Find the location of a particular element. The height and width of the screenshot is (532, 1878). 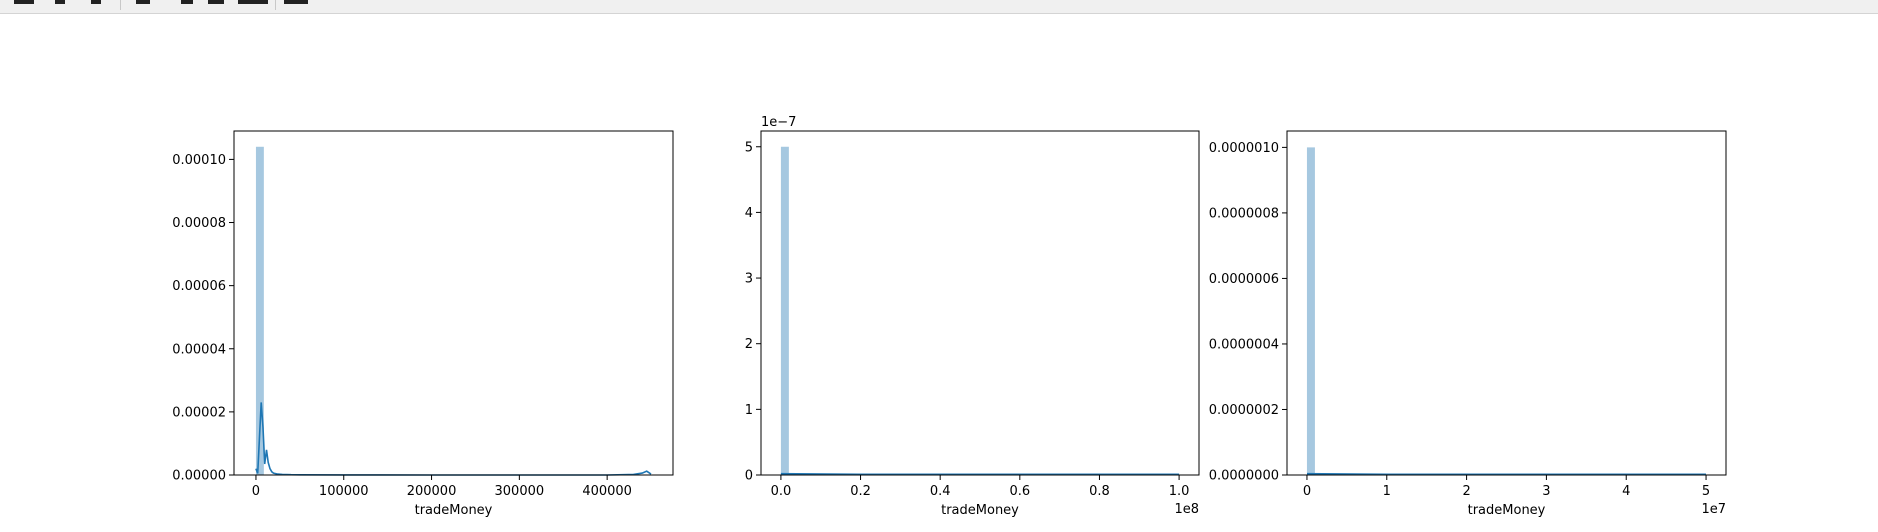

x-tick-label: 3 is located at coordinates (1546, 491).